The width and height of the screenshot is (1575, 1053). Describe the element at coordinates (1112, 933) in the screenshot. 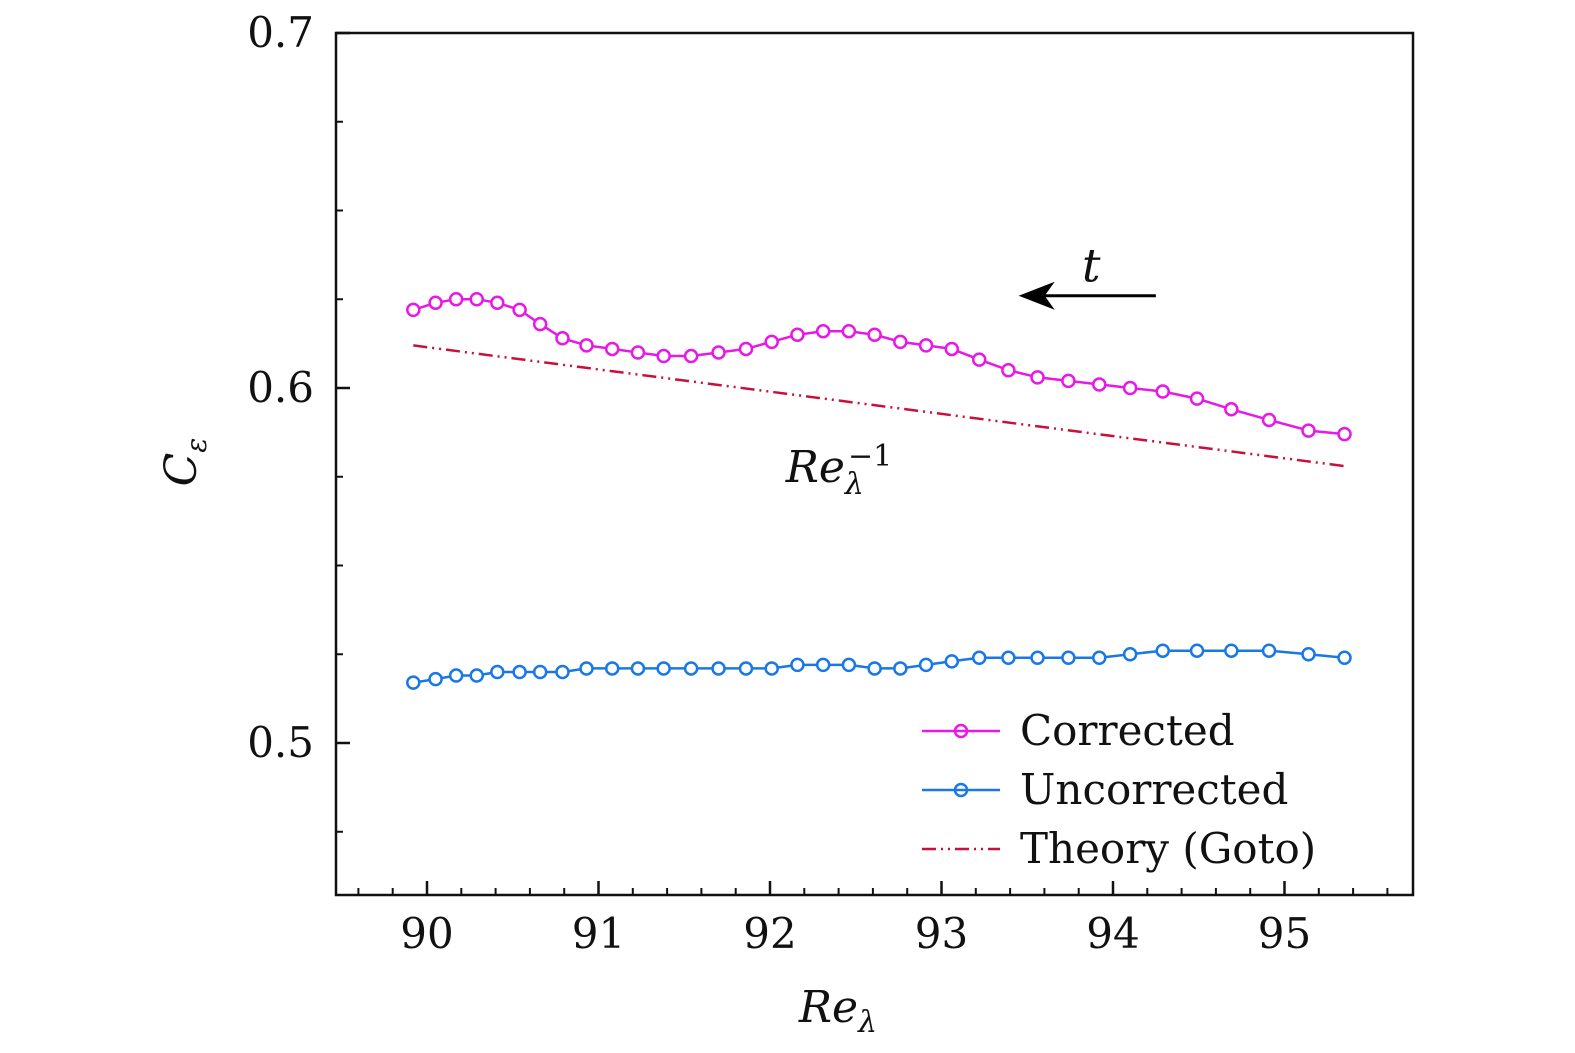

I see `x-tick-label: 94` at that location.